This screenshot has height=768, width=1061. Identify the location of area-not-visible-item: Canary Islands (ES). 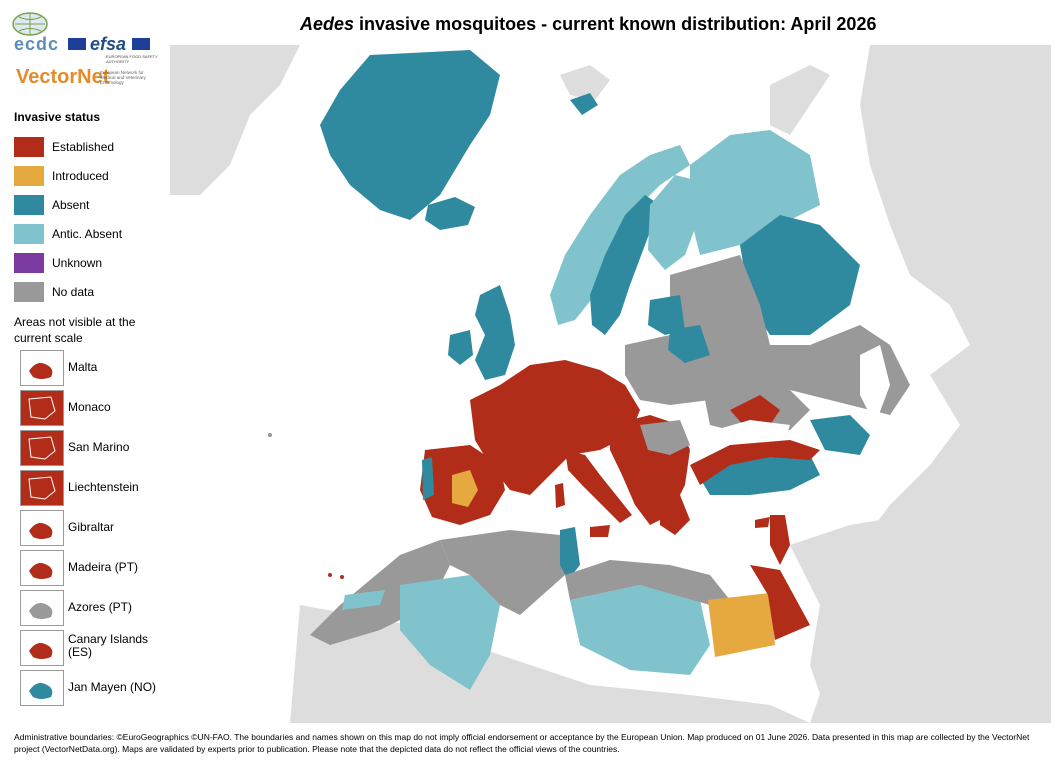
(95, 648).